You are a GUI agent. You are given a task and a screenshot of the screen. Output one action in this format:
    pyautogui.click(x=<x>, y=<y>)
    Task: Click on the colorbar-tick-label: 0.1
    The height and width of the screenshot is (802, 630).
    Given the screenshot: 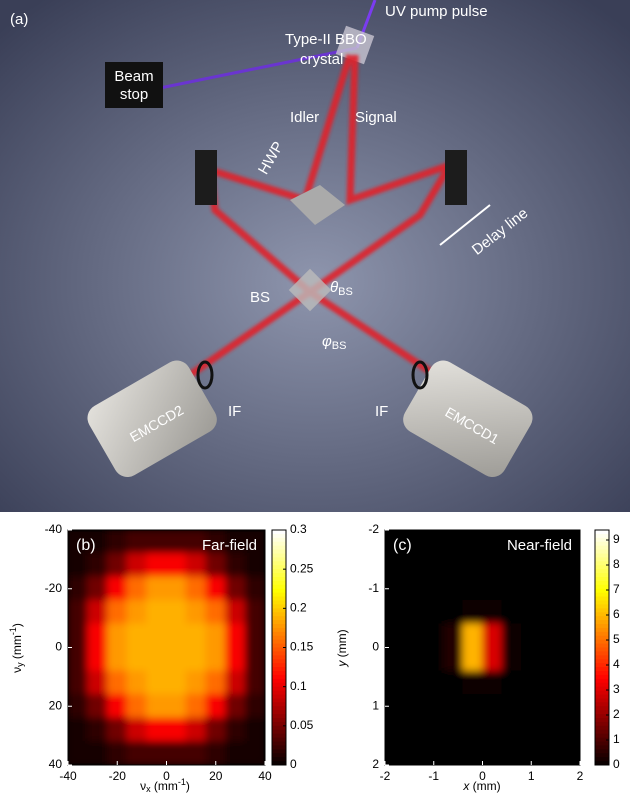 What is the action you would take?
    pyautogui.click(x=298, y=686)
    